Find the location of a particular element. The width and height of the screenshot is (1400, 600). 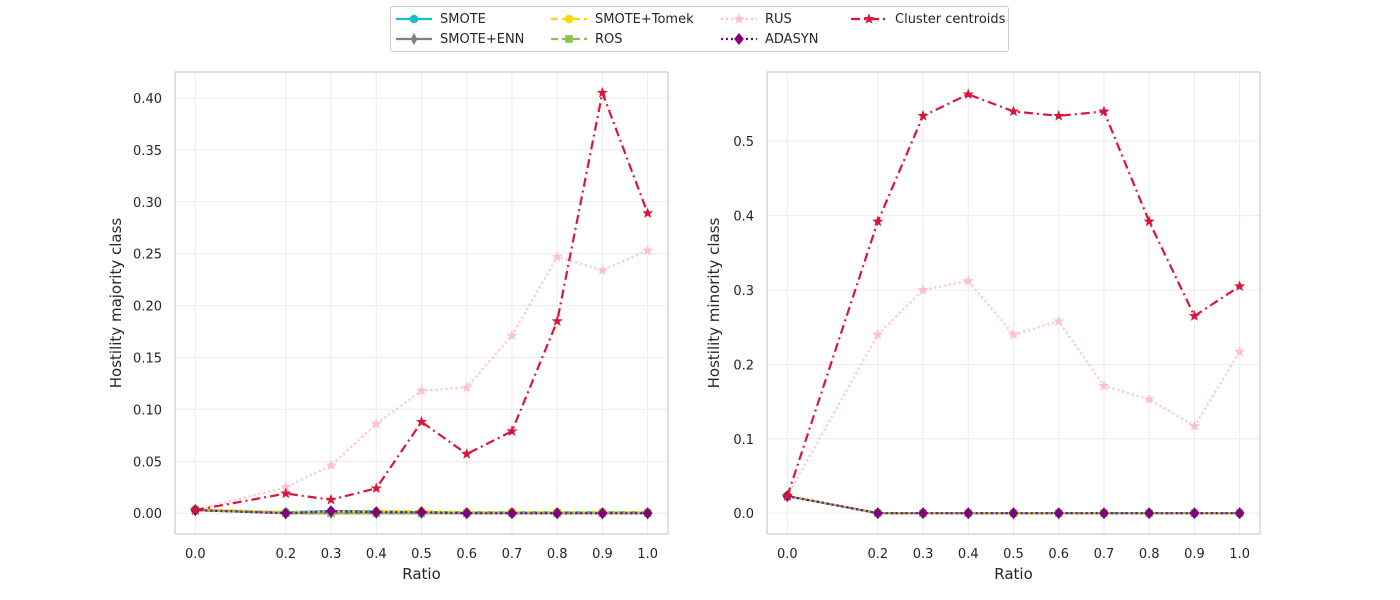

y-tick-label: 0.15 is located at coordinates (147, 359).